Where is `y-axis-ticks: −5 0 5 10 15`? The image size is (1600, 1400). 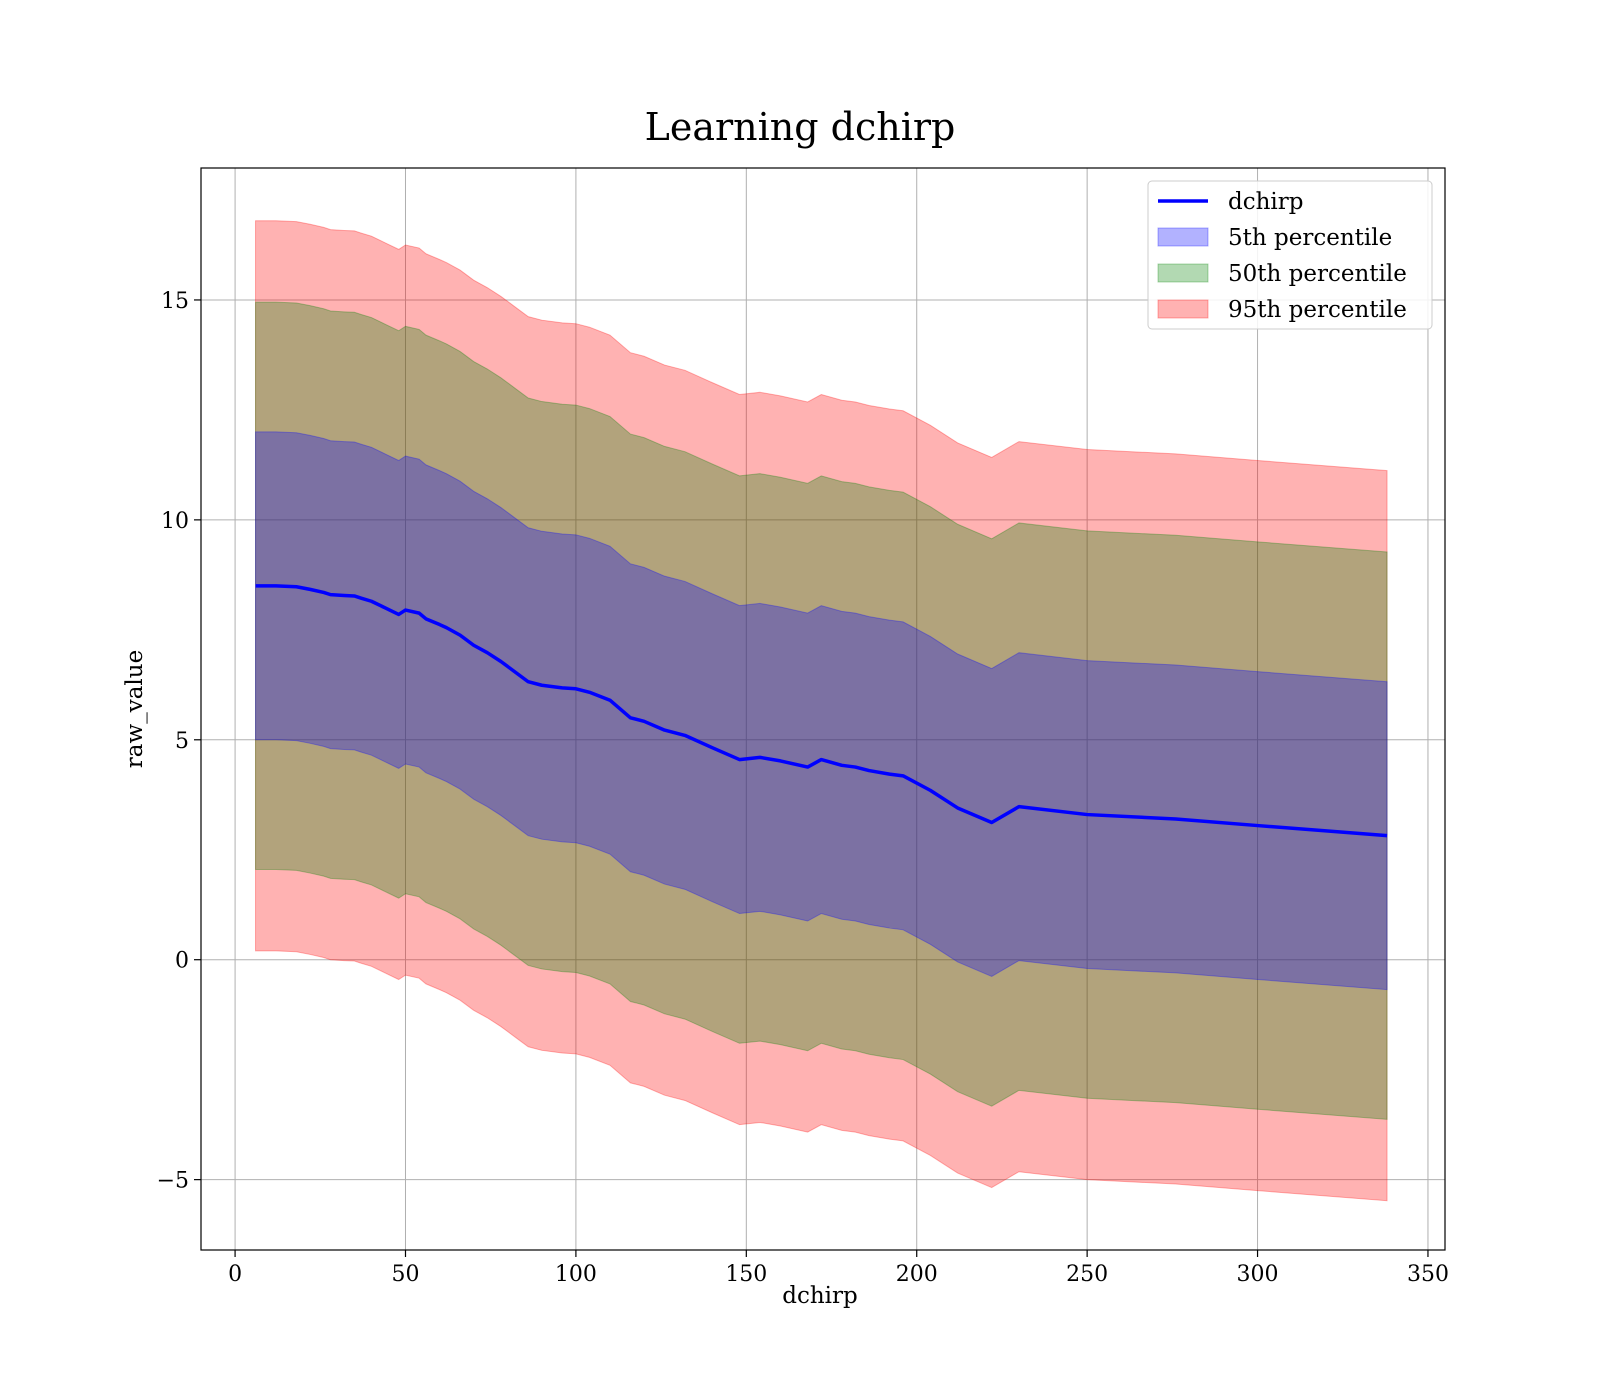 y-axis-ticks: −5 0 5 10 15 is located at coordinates (179, 741).